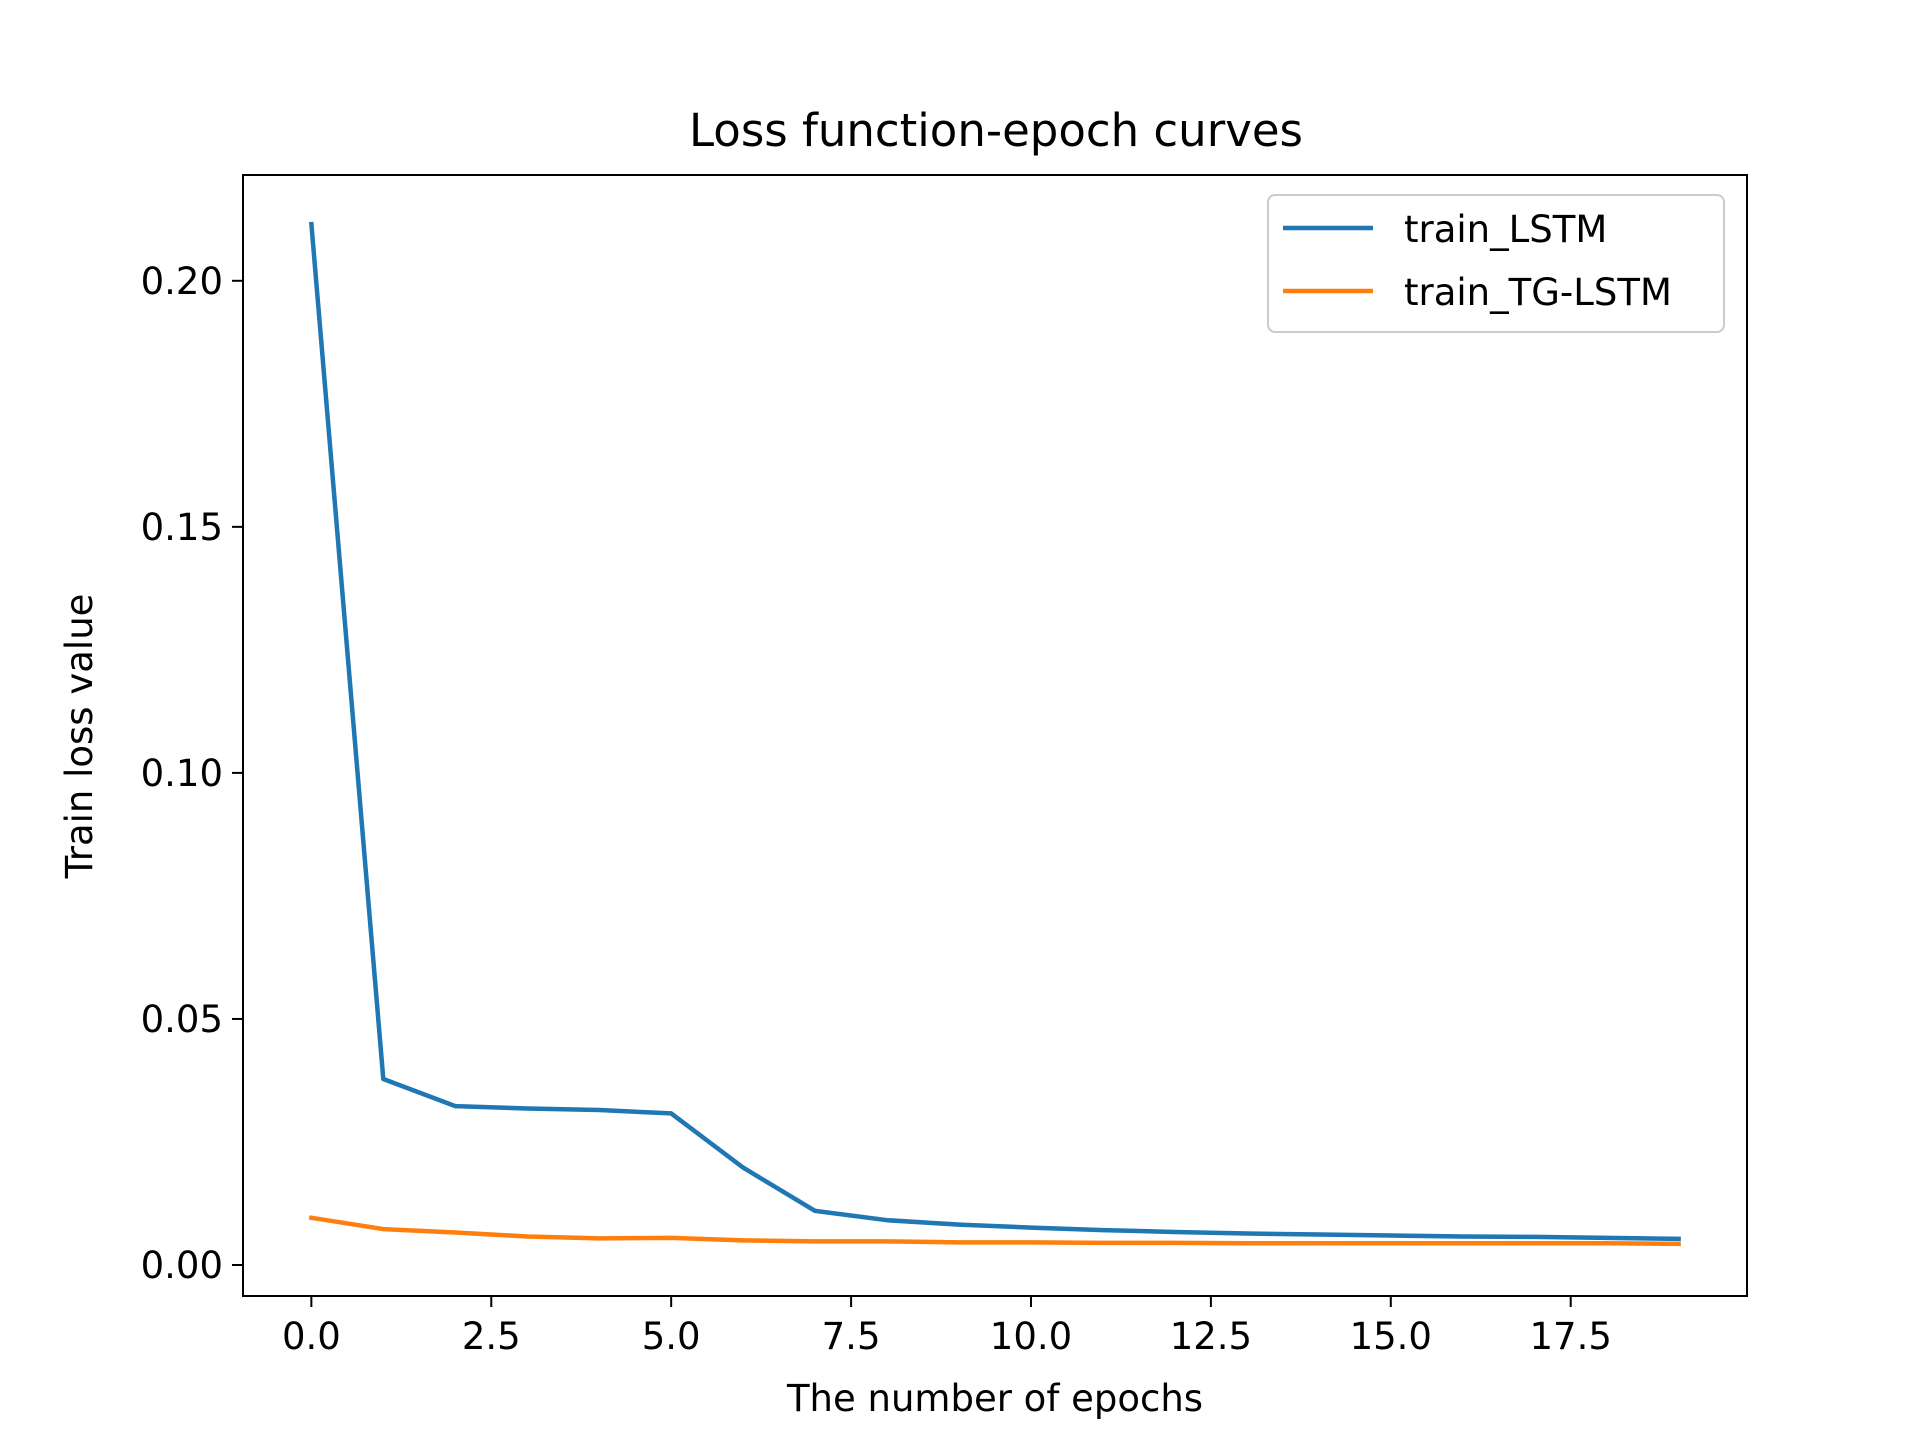 The width and height of the screenshot is (1920, 1440). I want to click on y-tick-label: 0.15, so click(182, 527).